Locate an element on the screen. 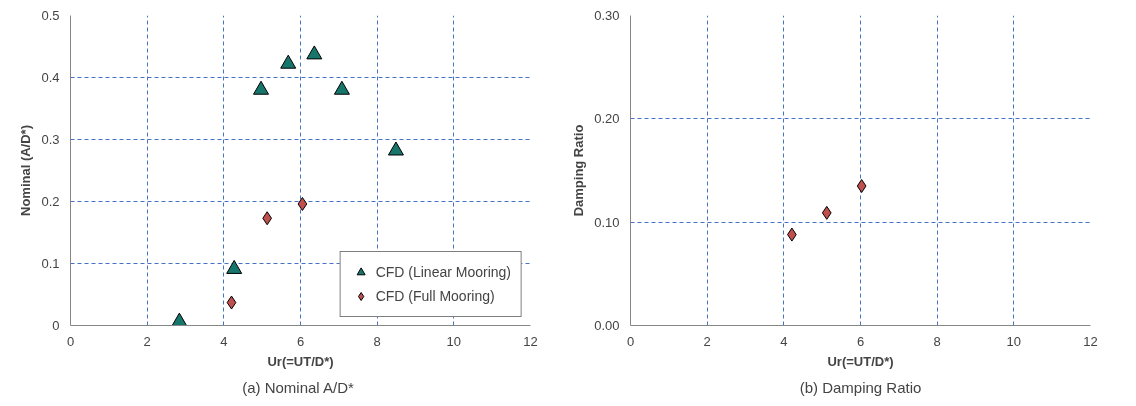 The width and height of the screenshot is (1136, 406). y-tick-label: 0.00 is located at coordinates (607, 325).